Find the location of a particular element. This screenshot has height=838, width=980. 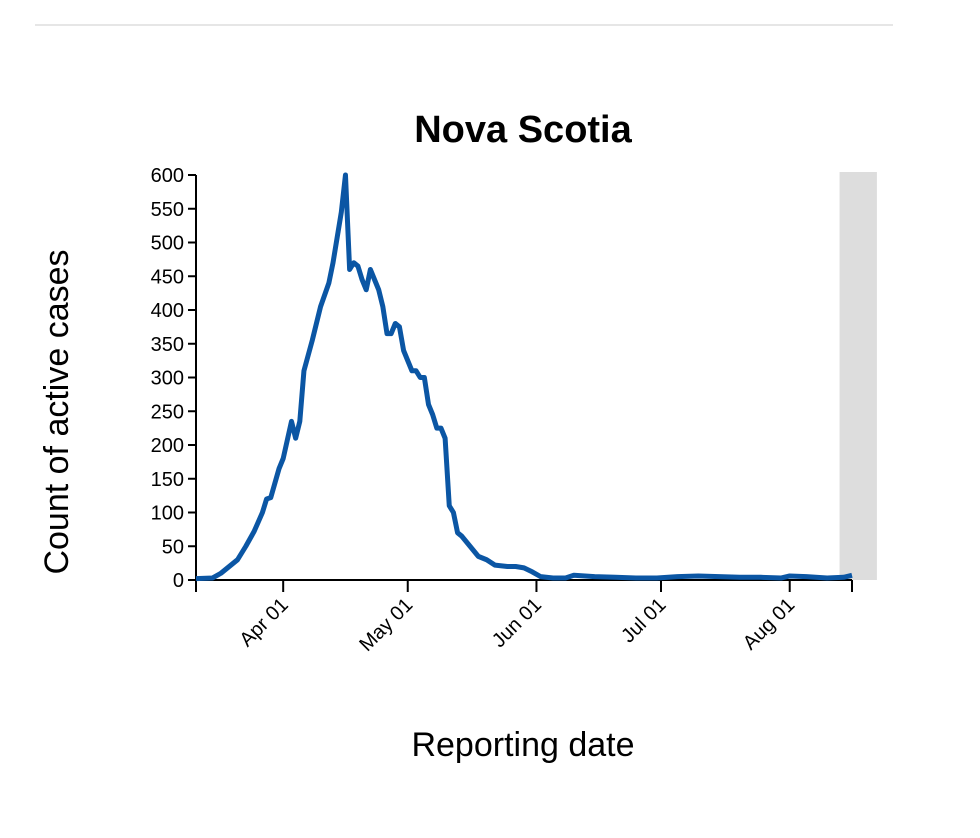

y-tick-label: 0 is located at coordinates (178, 581).